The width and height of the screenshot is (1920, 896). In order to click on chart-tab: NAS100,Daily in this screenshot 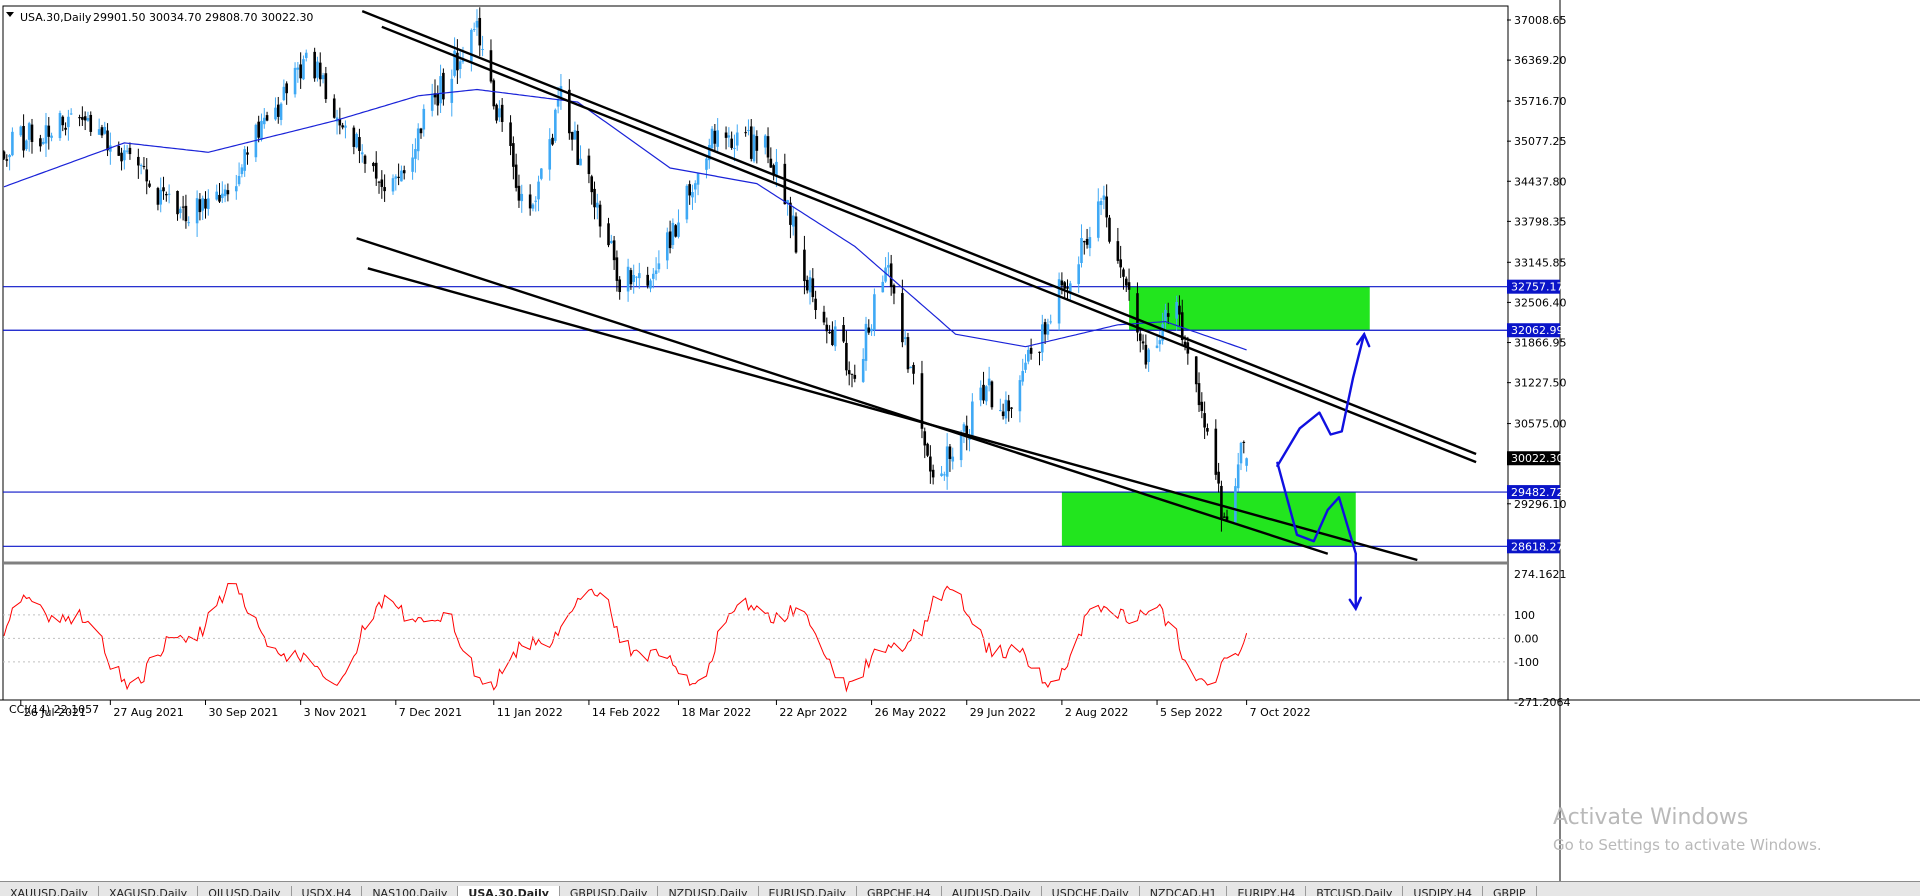, I will do `click(410, 891)`.